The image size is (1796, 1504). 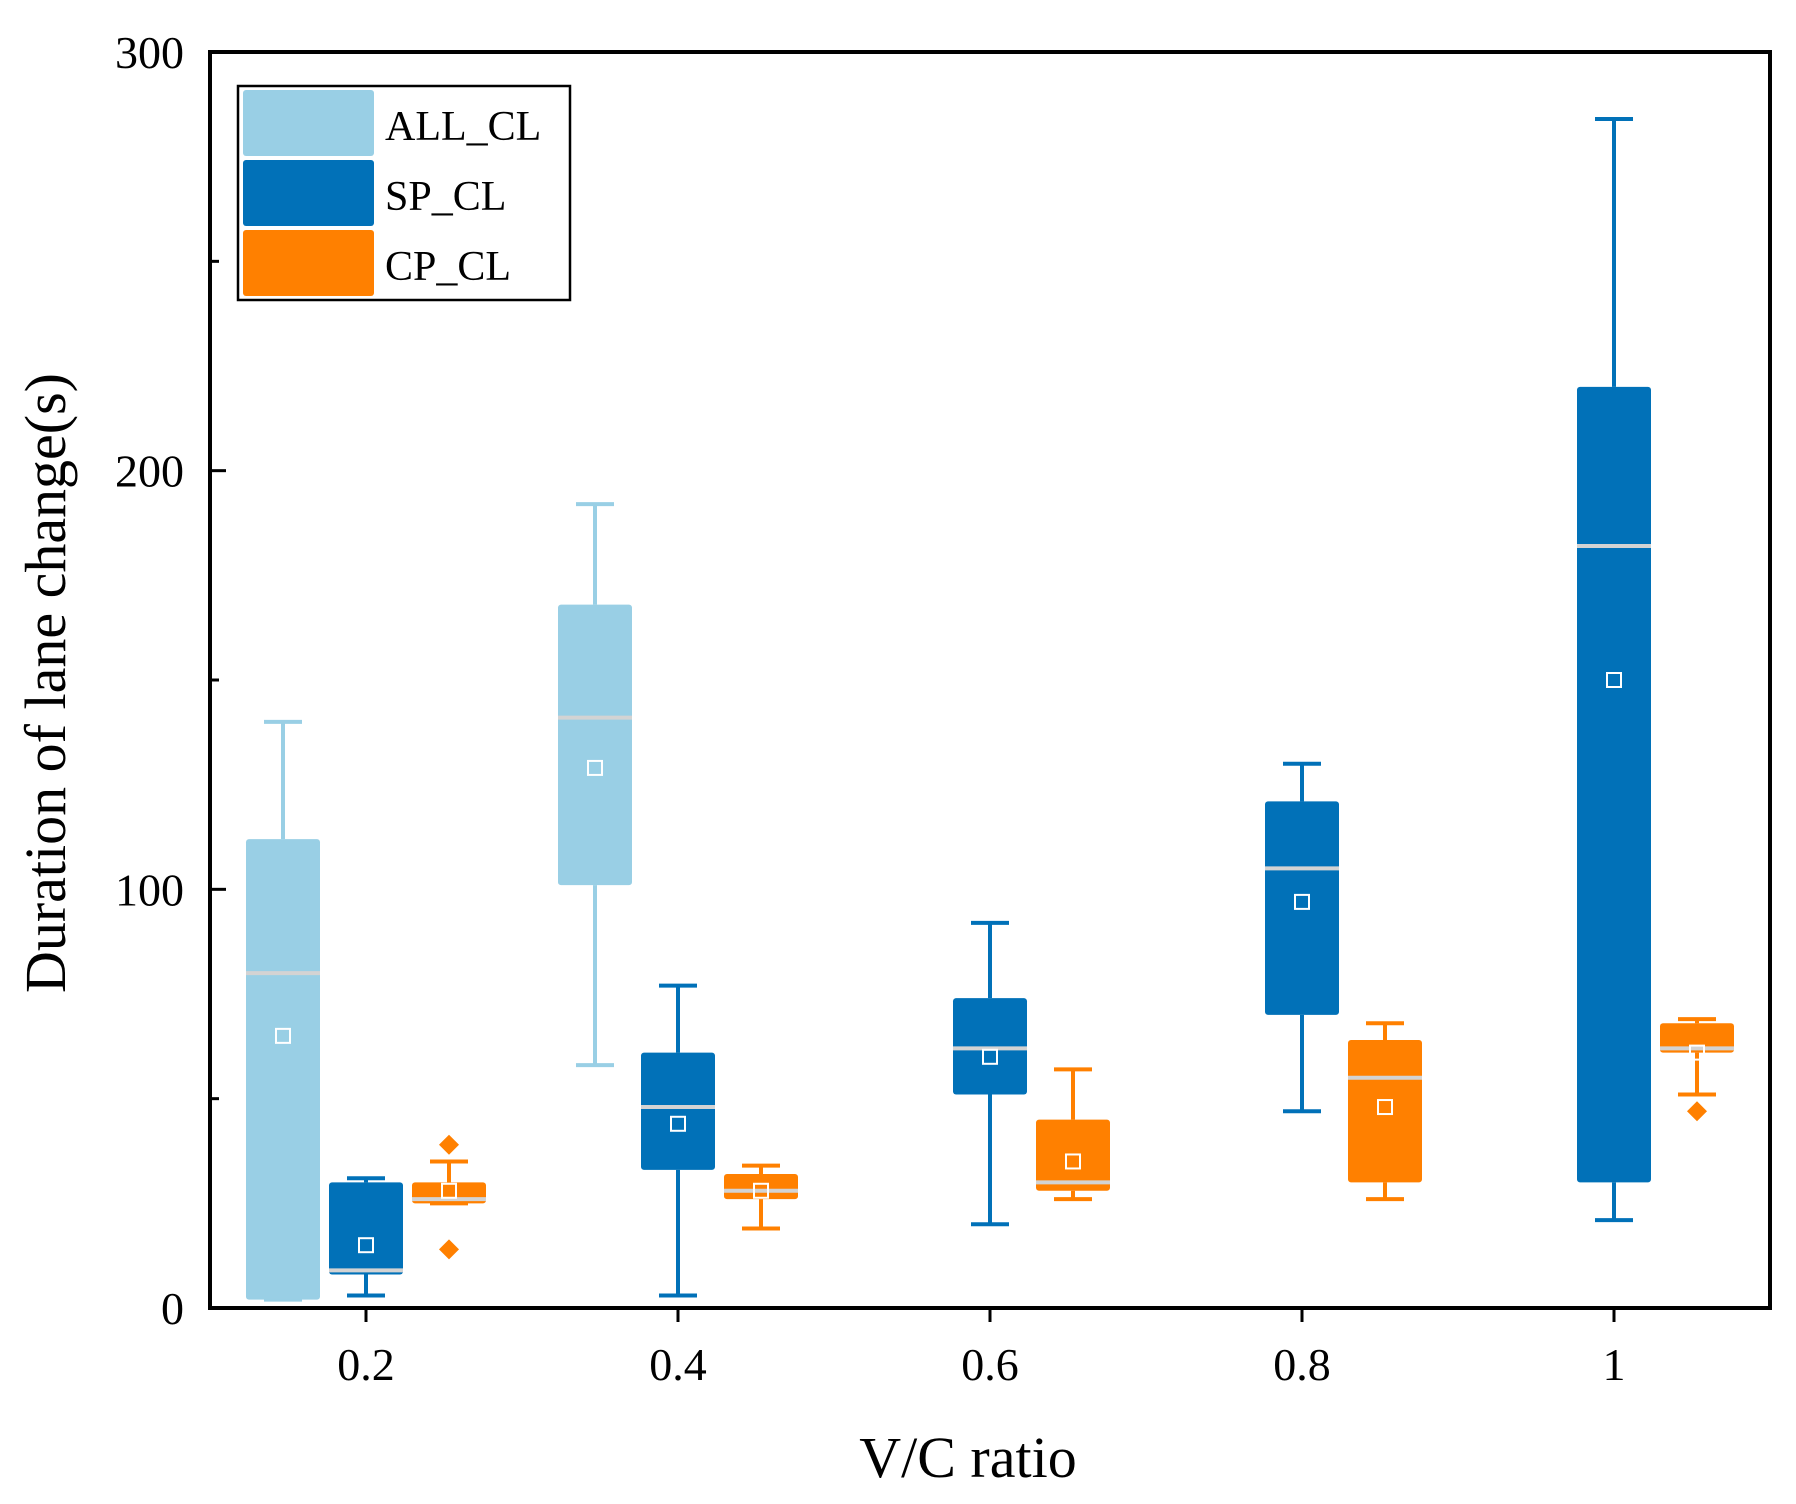 What do you see at coordinates (149, 52) in the screenshot?
I see `y-tick-label-300: 300` at bounding box center [149, 52].